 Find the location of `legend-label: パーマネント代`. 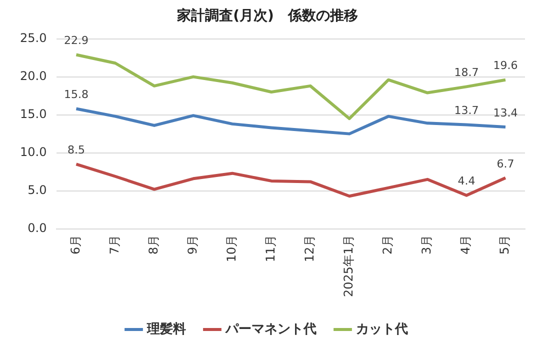

legend-label: パーマネント代 is located at coordinates (270, 329).